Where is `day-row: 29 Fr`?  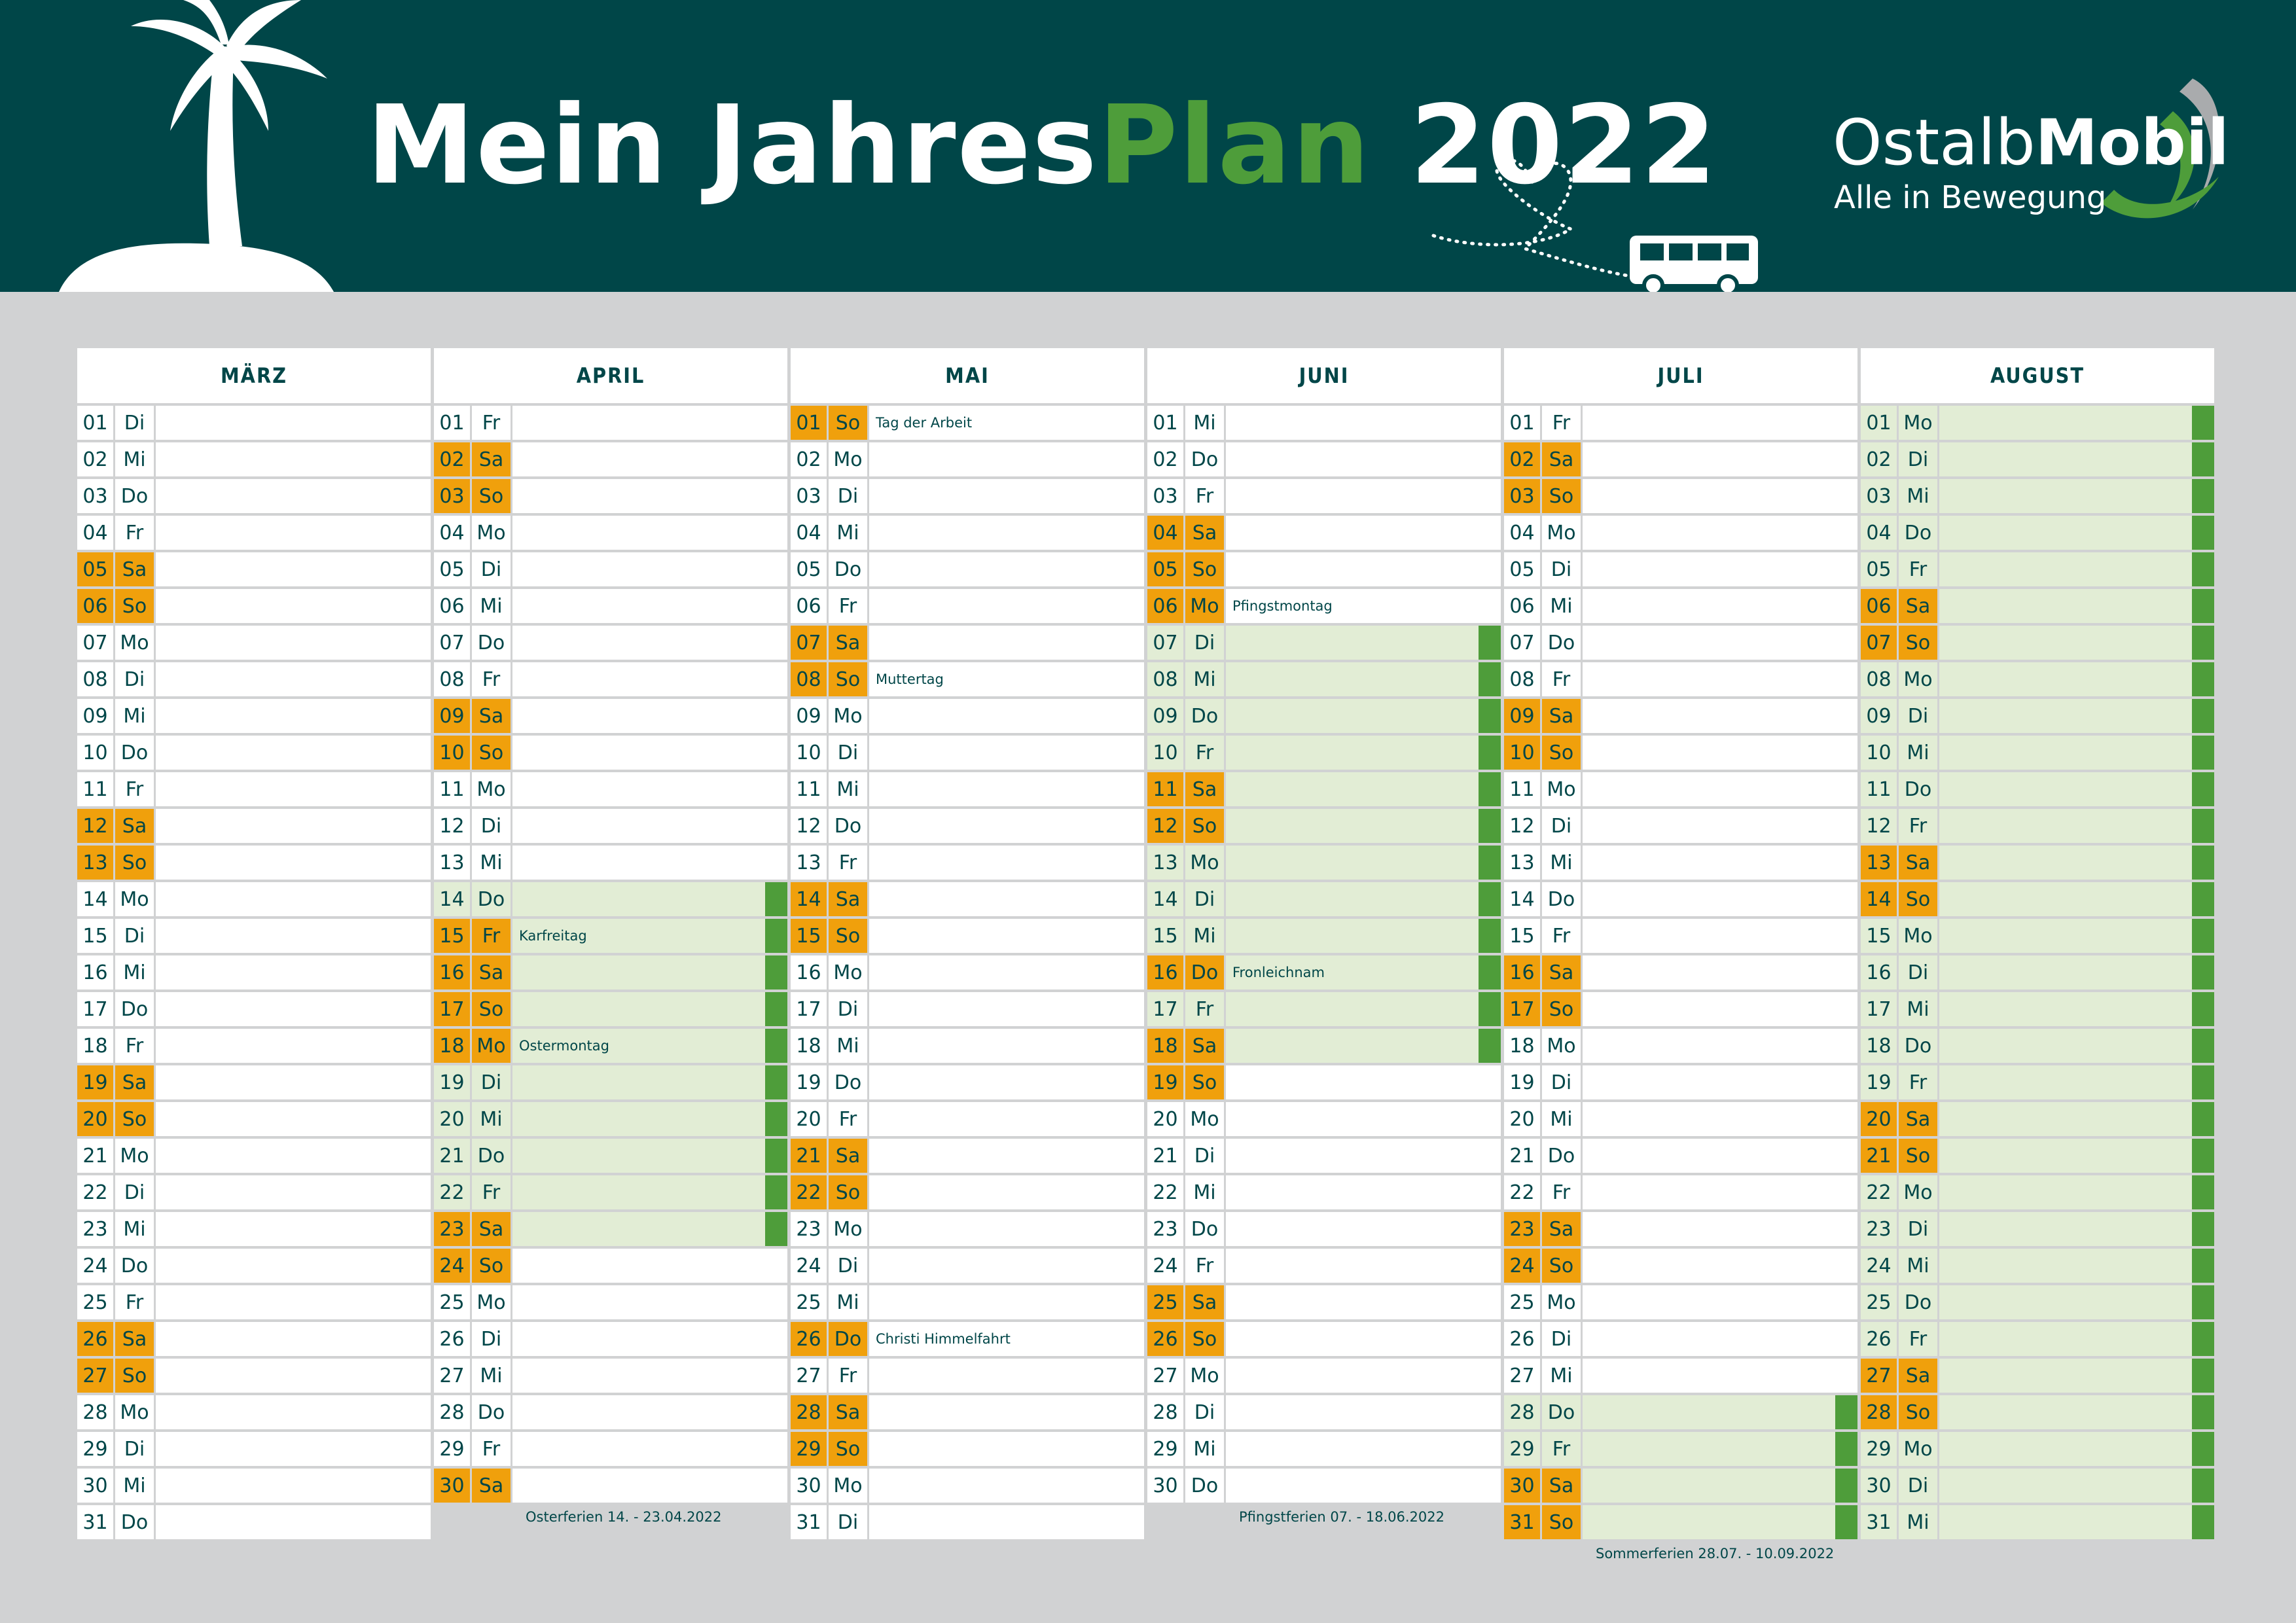
day-row: 29 Fr is located at coordinates (610, 1451).